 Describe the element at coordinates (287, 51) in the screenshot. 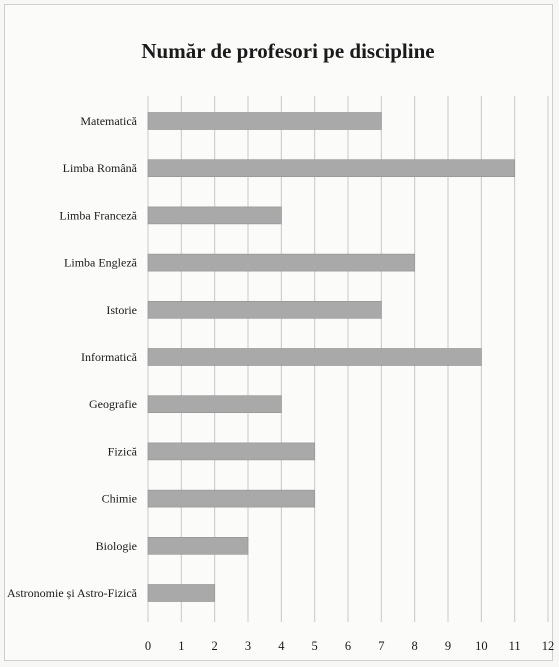

I see `chart-title: Număr de profesori pe discipline` at that location.